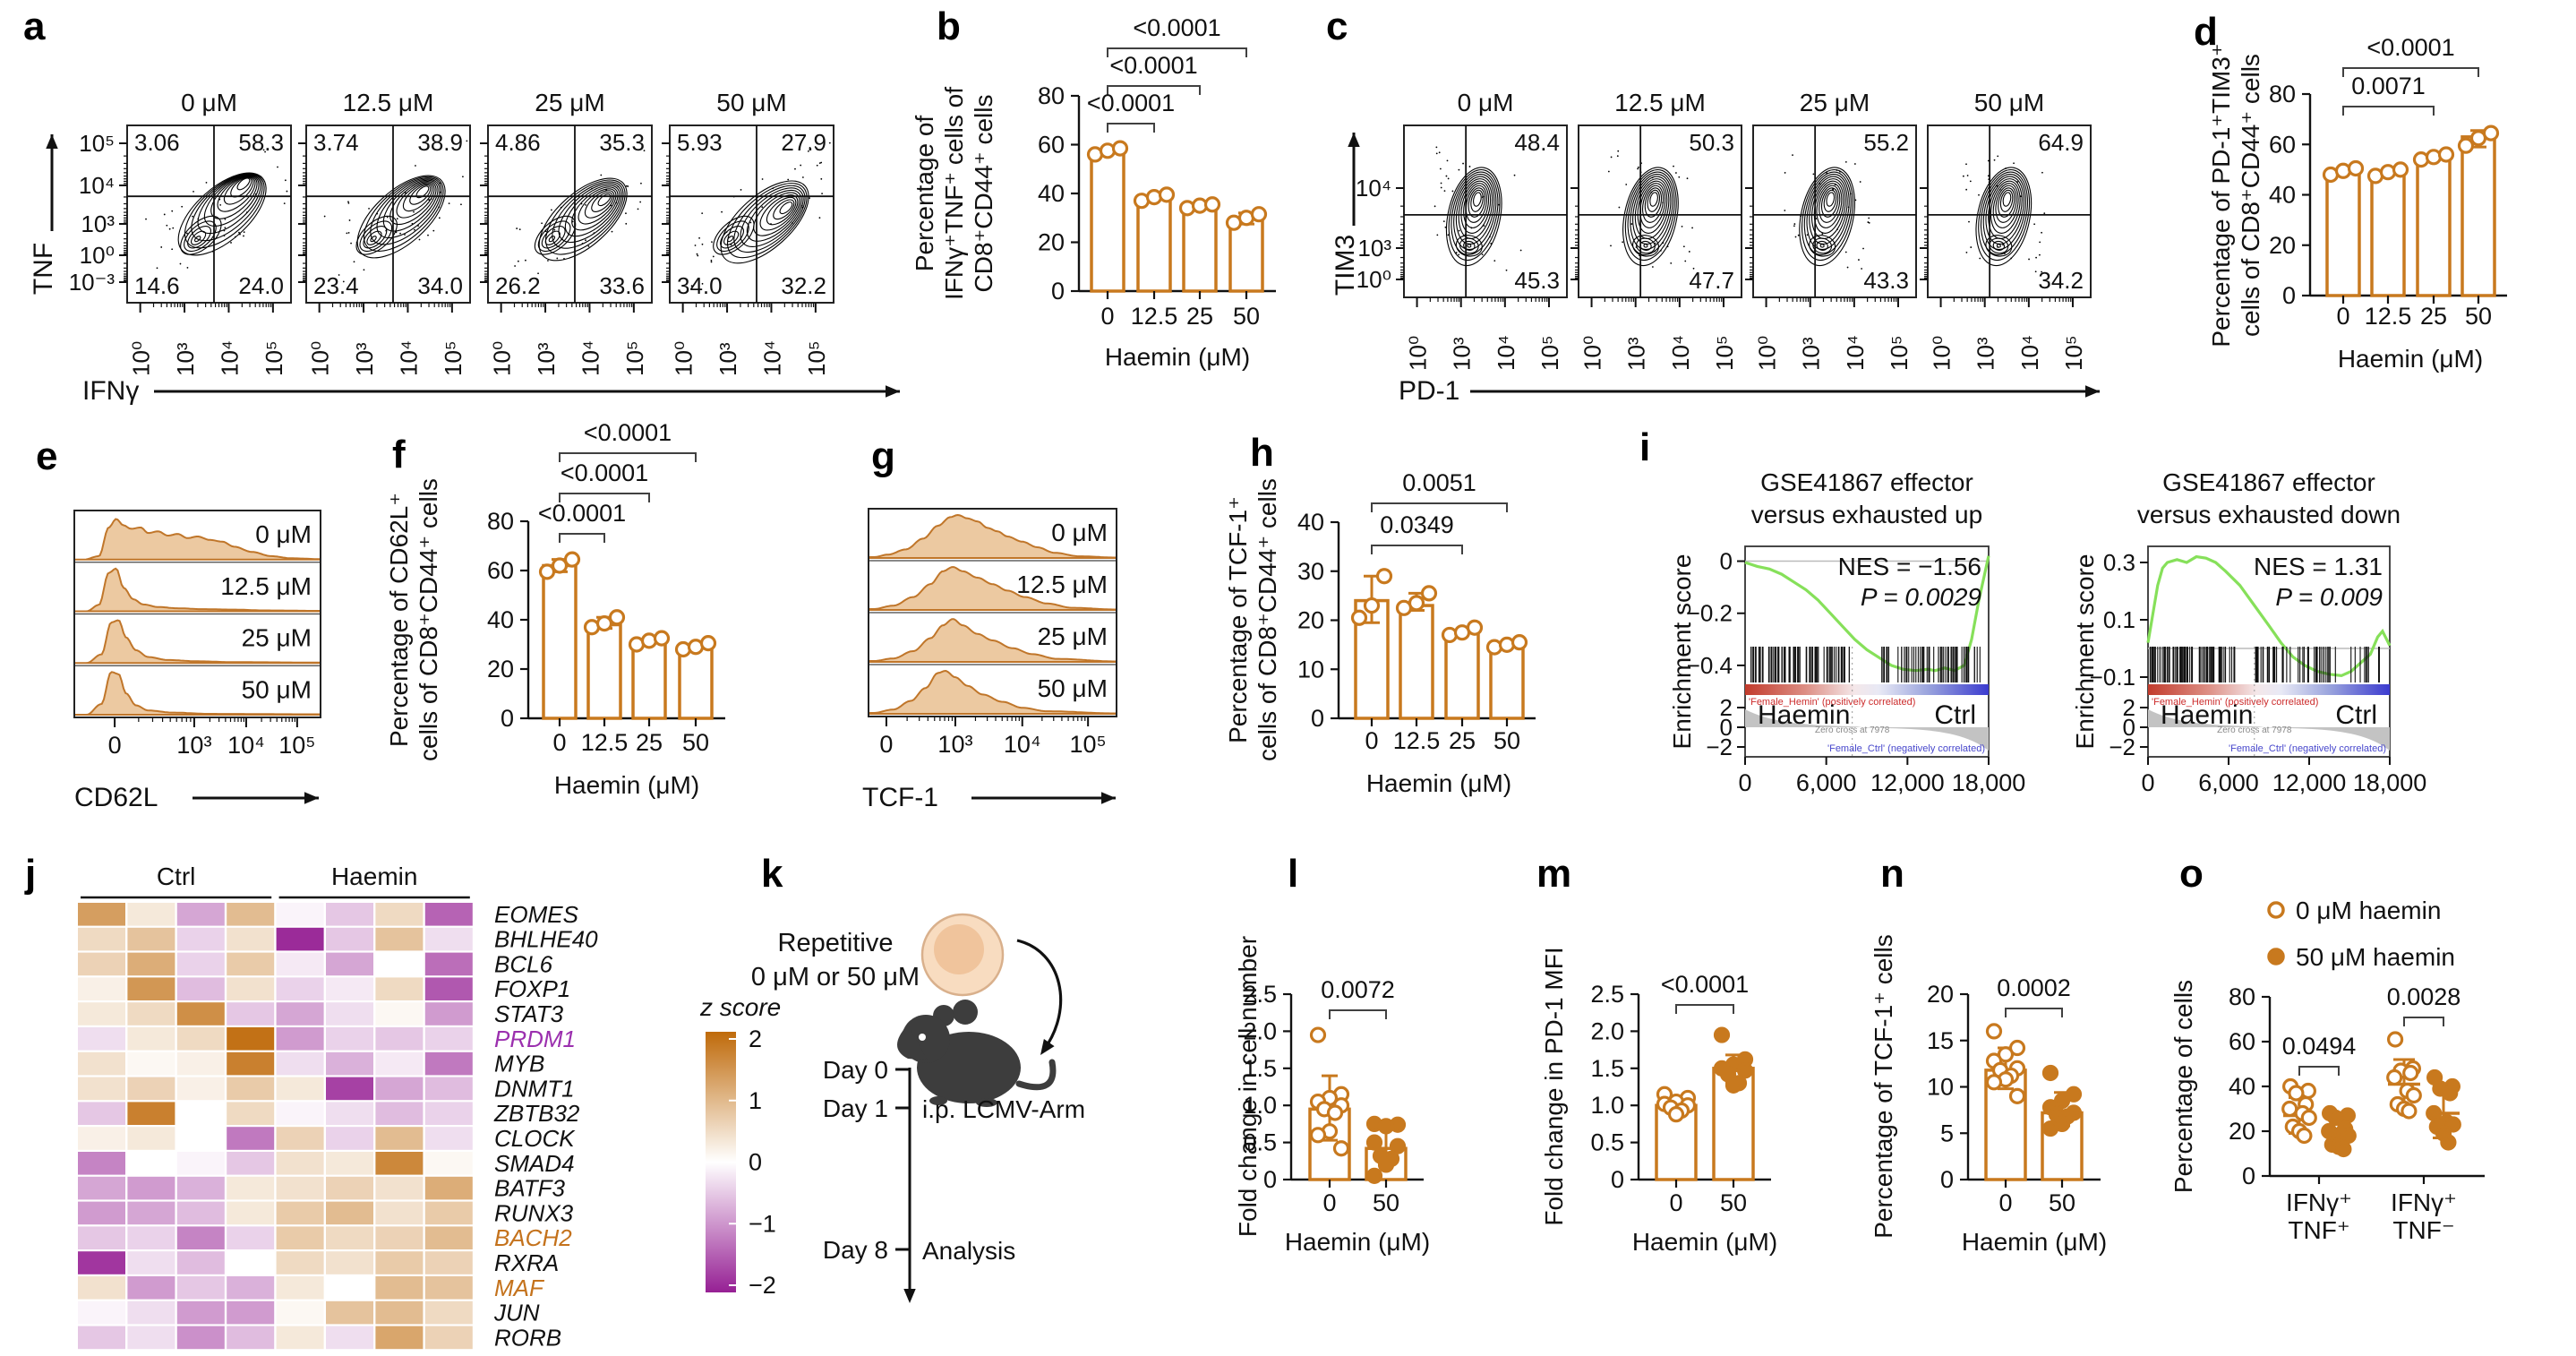 This screenshot has height=1356, width=2576. I want to click on negatively-correlated-note: 'Female_Ctrl' (negatively correlated), so click(2307, 748).